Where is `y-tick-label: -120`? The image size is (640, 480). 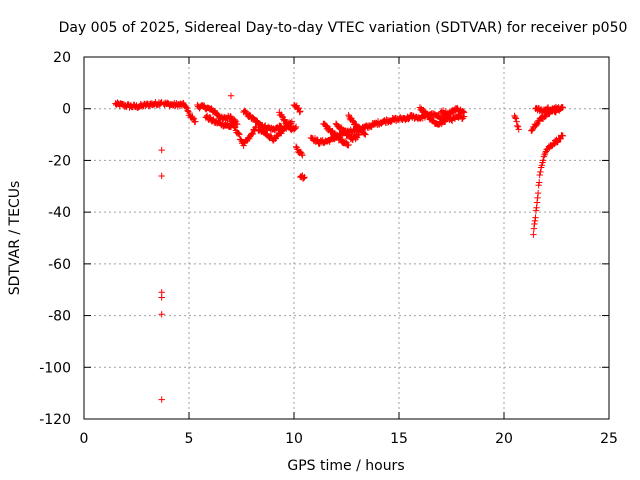
y-tick-label: -120 is located at coordinates (55, 420).